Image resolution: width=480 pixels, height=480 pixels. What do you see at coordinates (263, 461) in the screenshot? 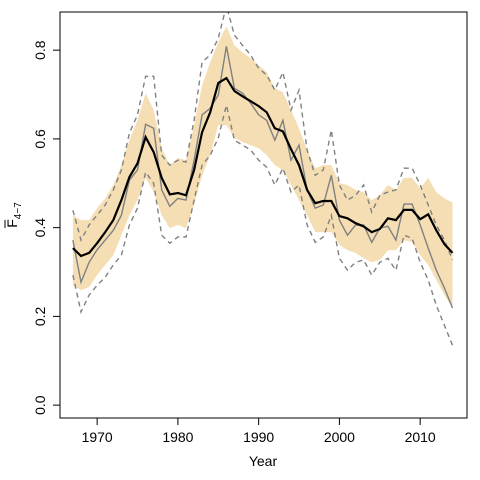
I see `x-axis-label: Year` at bounding box center [263, 461].